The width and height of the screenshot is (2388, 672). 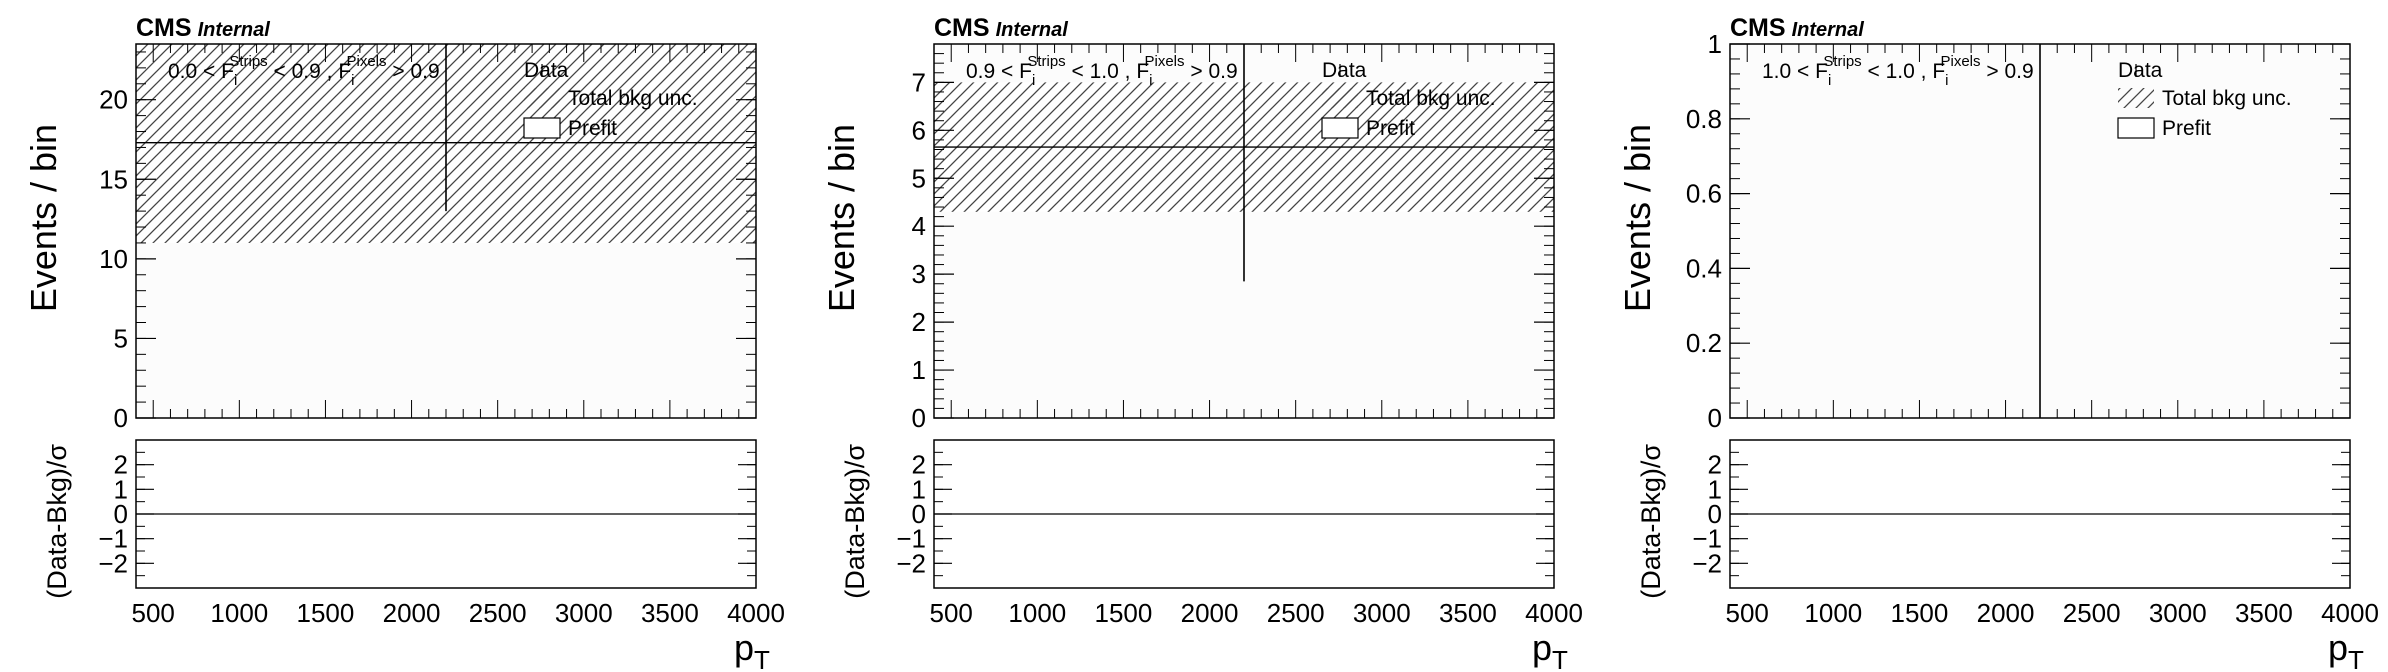 I want to click on region-label: 0.9 < FiStrips < 1.0 , FiPixels > 0.9, so click(x=1102, y=71).